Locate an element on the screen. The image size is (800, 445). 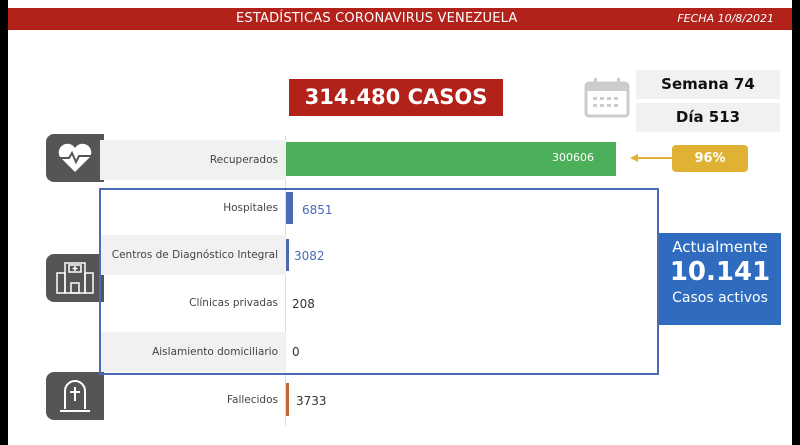
page-title: ESTADÍSTICAS CORONAVIRUS VENEZUELA is located at coordinates (377, 18).